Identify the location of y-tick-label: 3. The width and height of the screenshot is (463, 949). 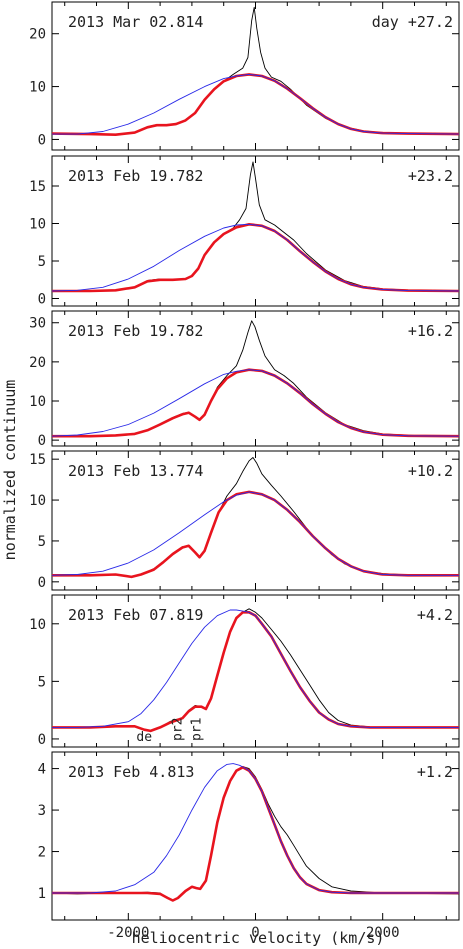
(42, 811).